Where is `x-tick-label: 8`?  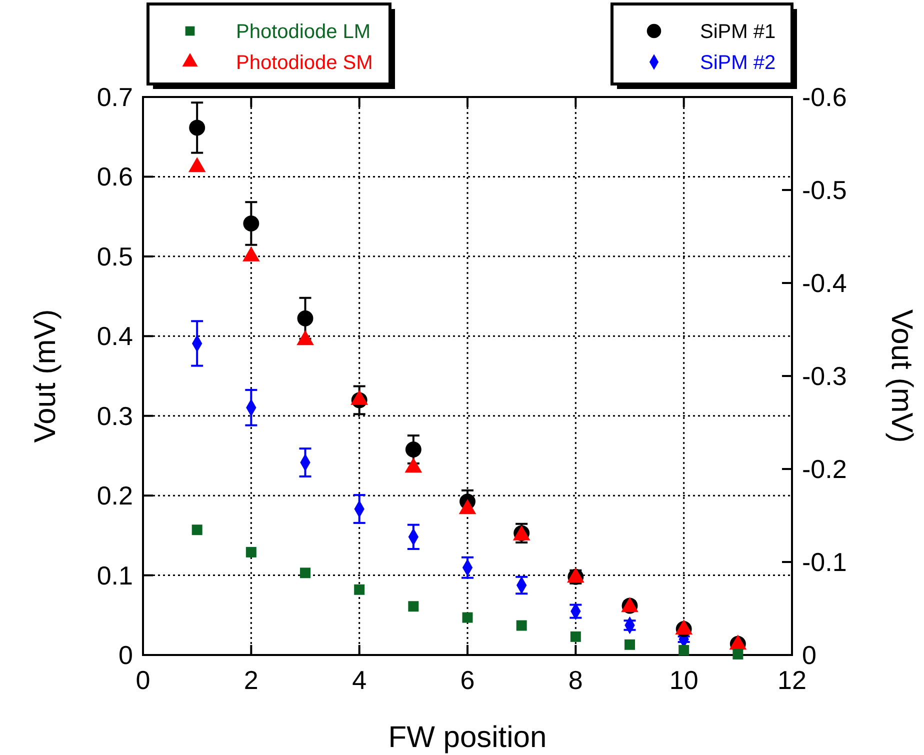
x-tick-label: 8 is located at coordinates (575, 680).